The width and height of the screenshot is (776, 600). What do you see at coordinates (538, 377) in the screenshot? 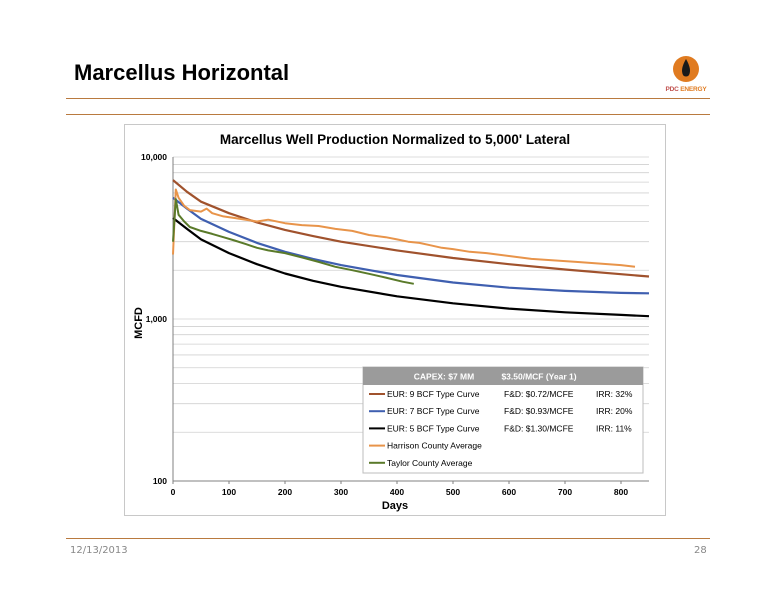
I see `legend-header-price: $3.50/MCF (Year 1)` at bounding box center [538, 377].